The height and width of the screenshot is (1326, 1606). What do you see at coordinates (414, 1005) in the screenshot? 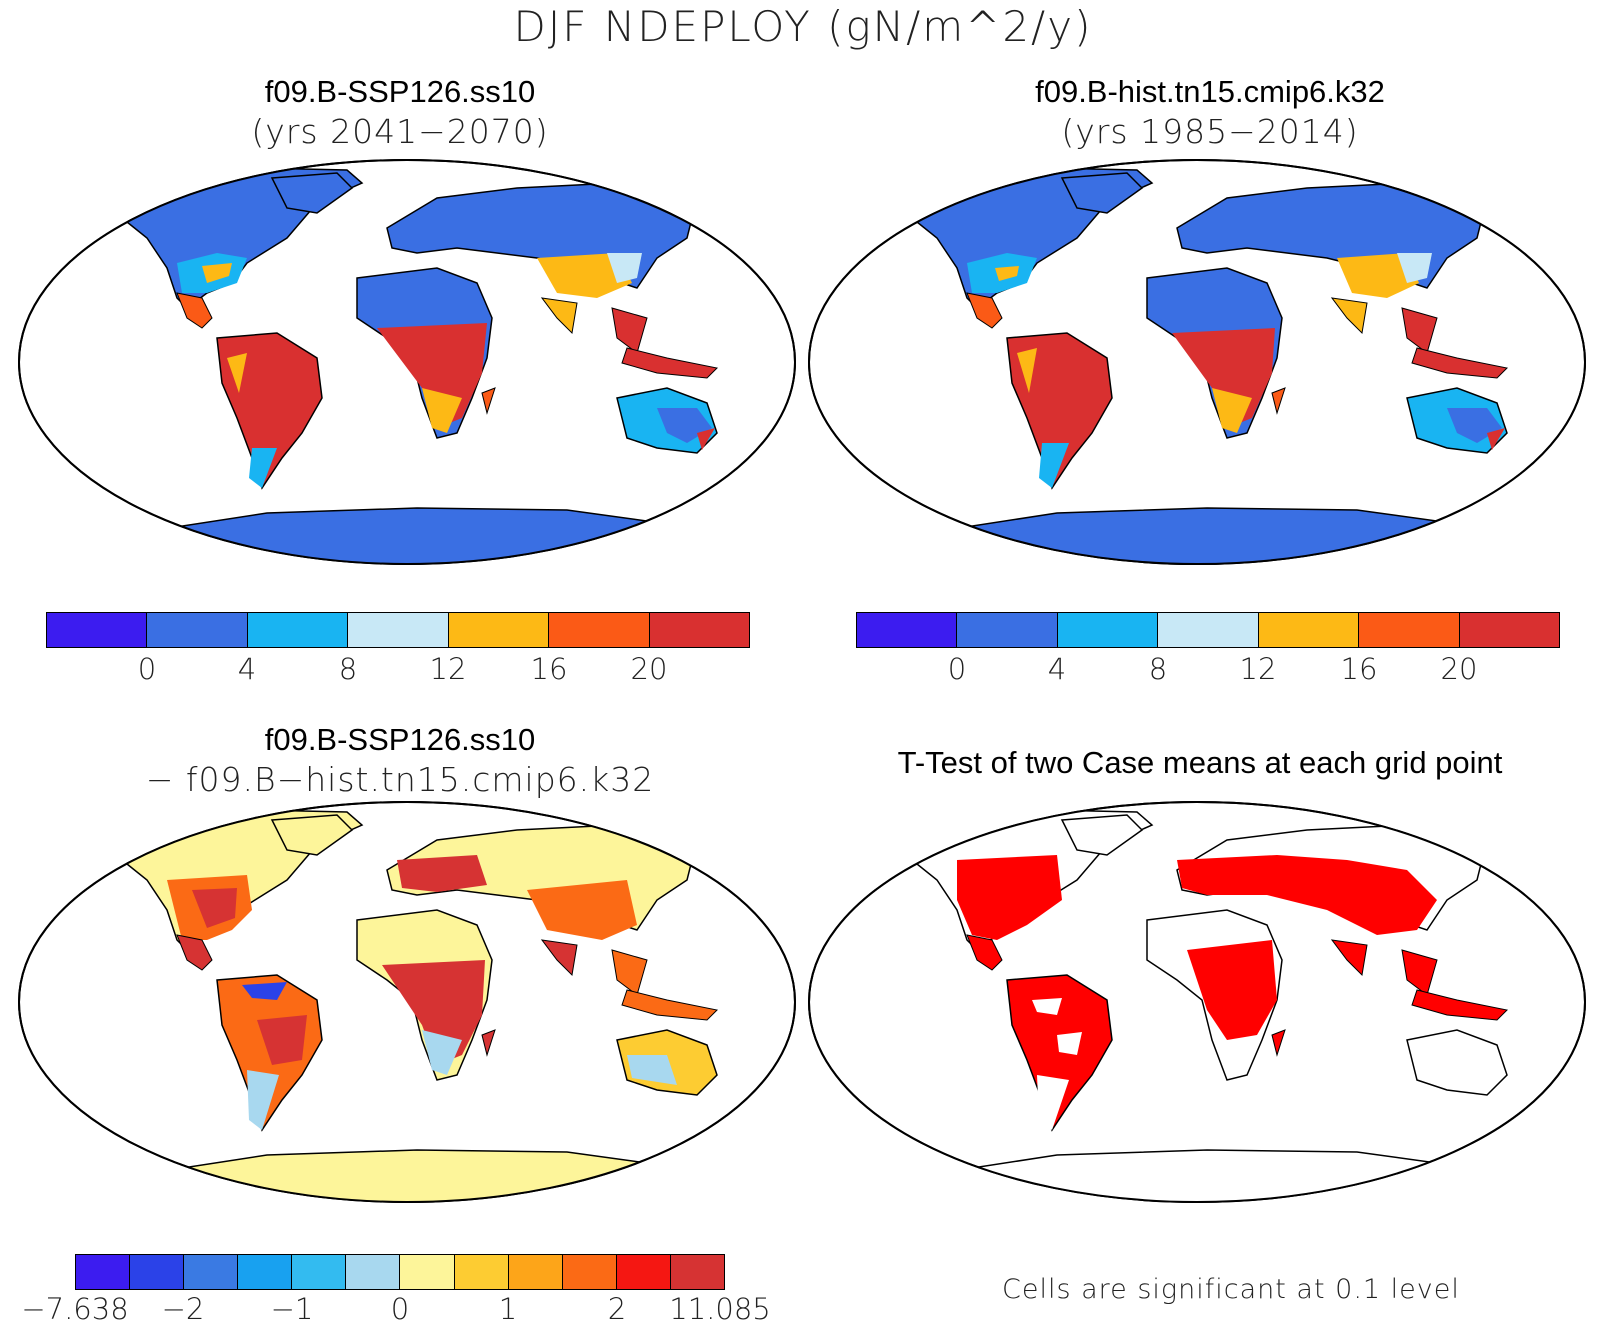
I see `continents-difference` at bounding box center [414, 1005].